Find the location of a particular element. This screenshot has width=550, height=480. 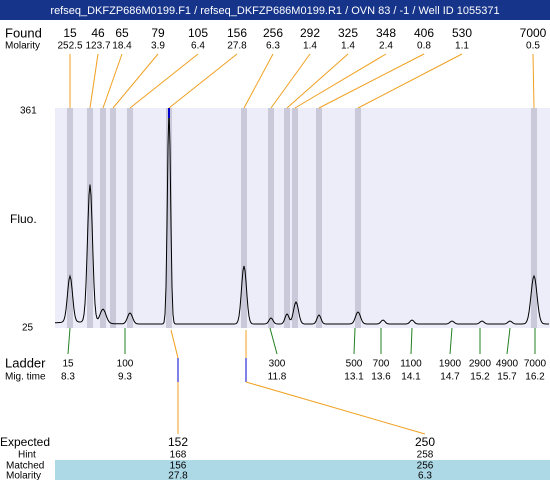

ladder-size: 4900 is located at coordinates (507, 364).